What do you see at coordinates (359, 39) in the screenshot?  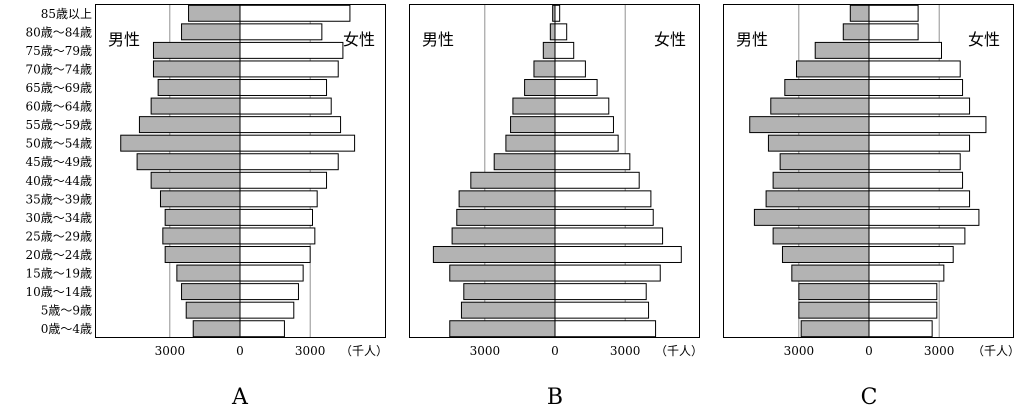 I see `pyramid-a-female-label: 女性` at bounding box center [359, 39].